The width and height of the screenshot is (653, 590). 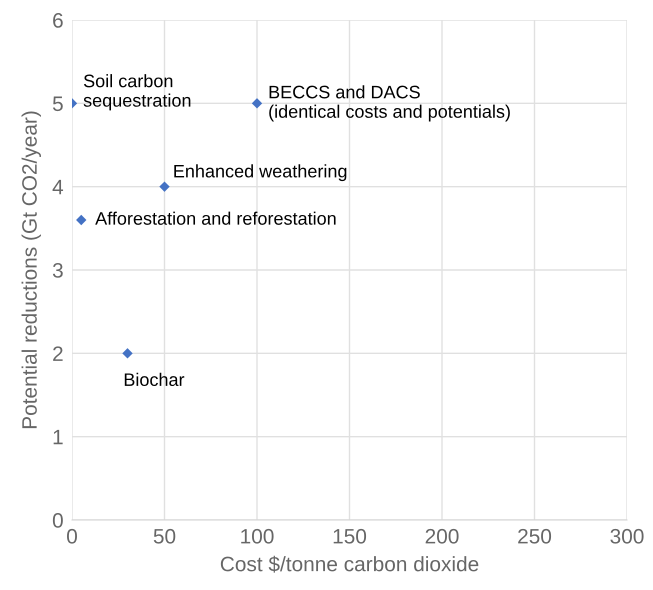 What do you see at coordinates (58, 353) in the screenshot?
I see `y-tick-label: 2` at bounding box center [58, 353].